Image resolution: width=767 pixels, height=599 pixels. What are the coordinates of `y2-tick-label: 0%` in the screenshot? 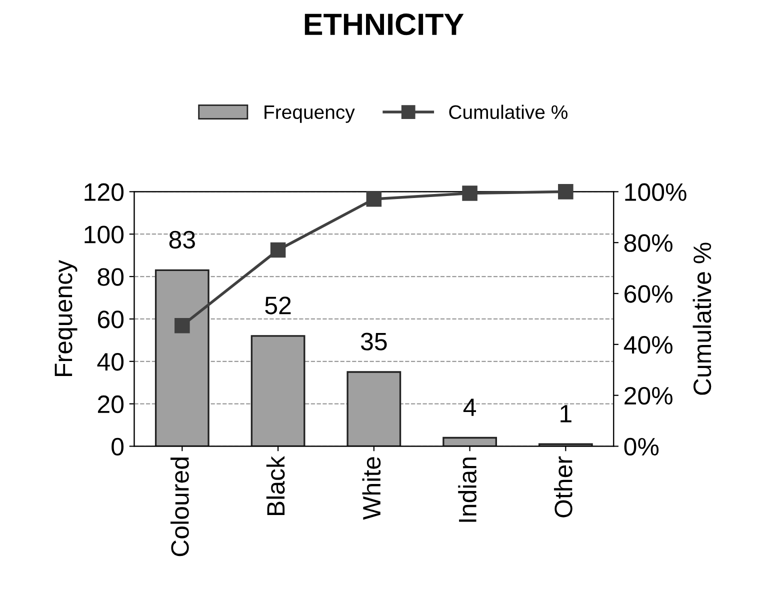 It's located at (641, 447).